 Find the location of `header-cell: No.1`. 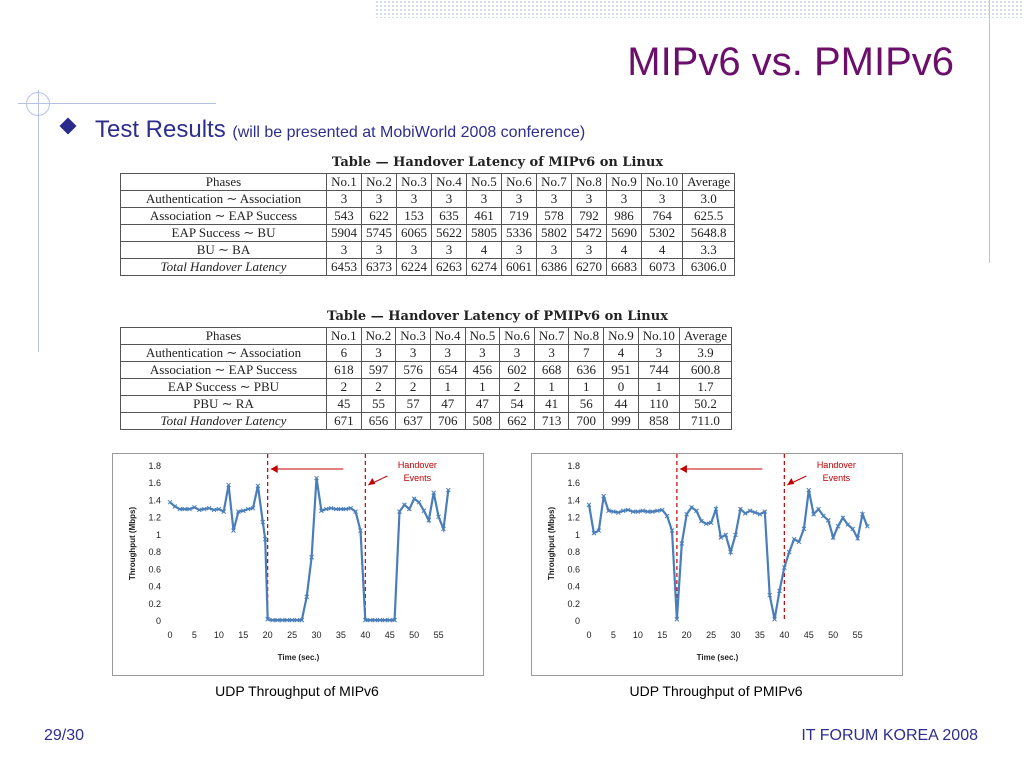

header-cell: No.1 is located at coordinates (344, 336).